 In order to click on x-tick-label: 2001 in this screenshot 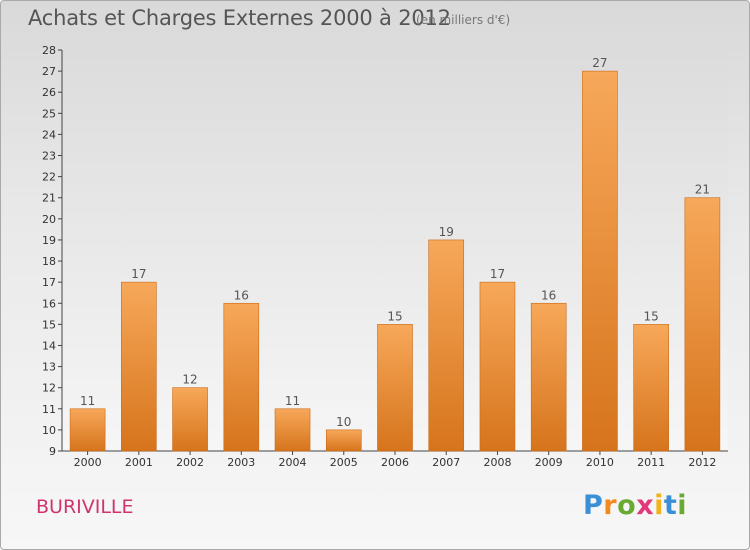, I will do `click(139, 462)`.